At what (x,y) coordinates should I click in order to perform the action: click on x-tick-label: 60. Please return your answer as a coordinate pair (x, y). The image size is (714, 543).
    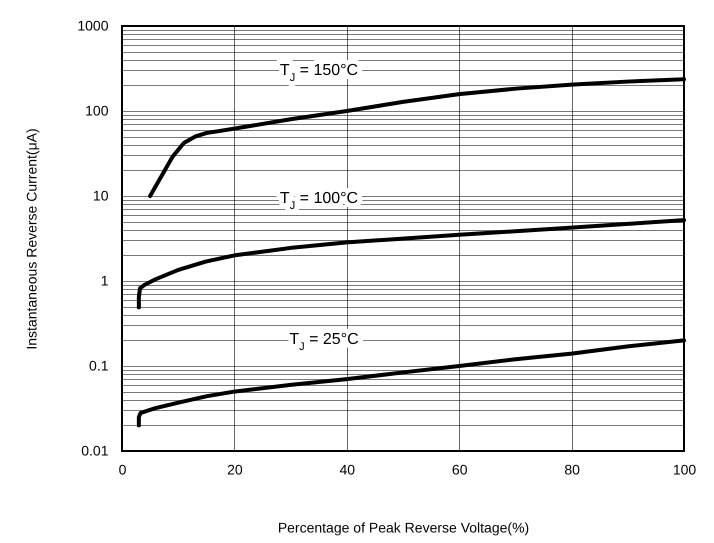
    Looking at the image, I should click on (460, 470).